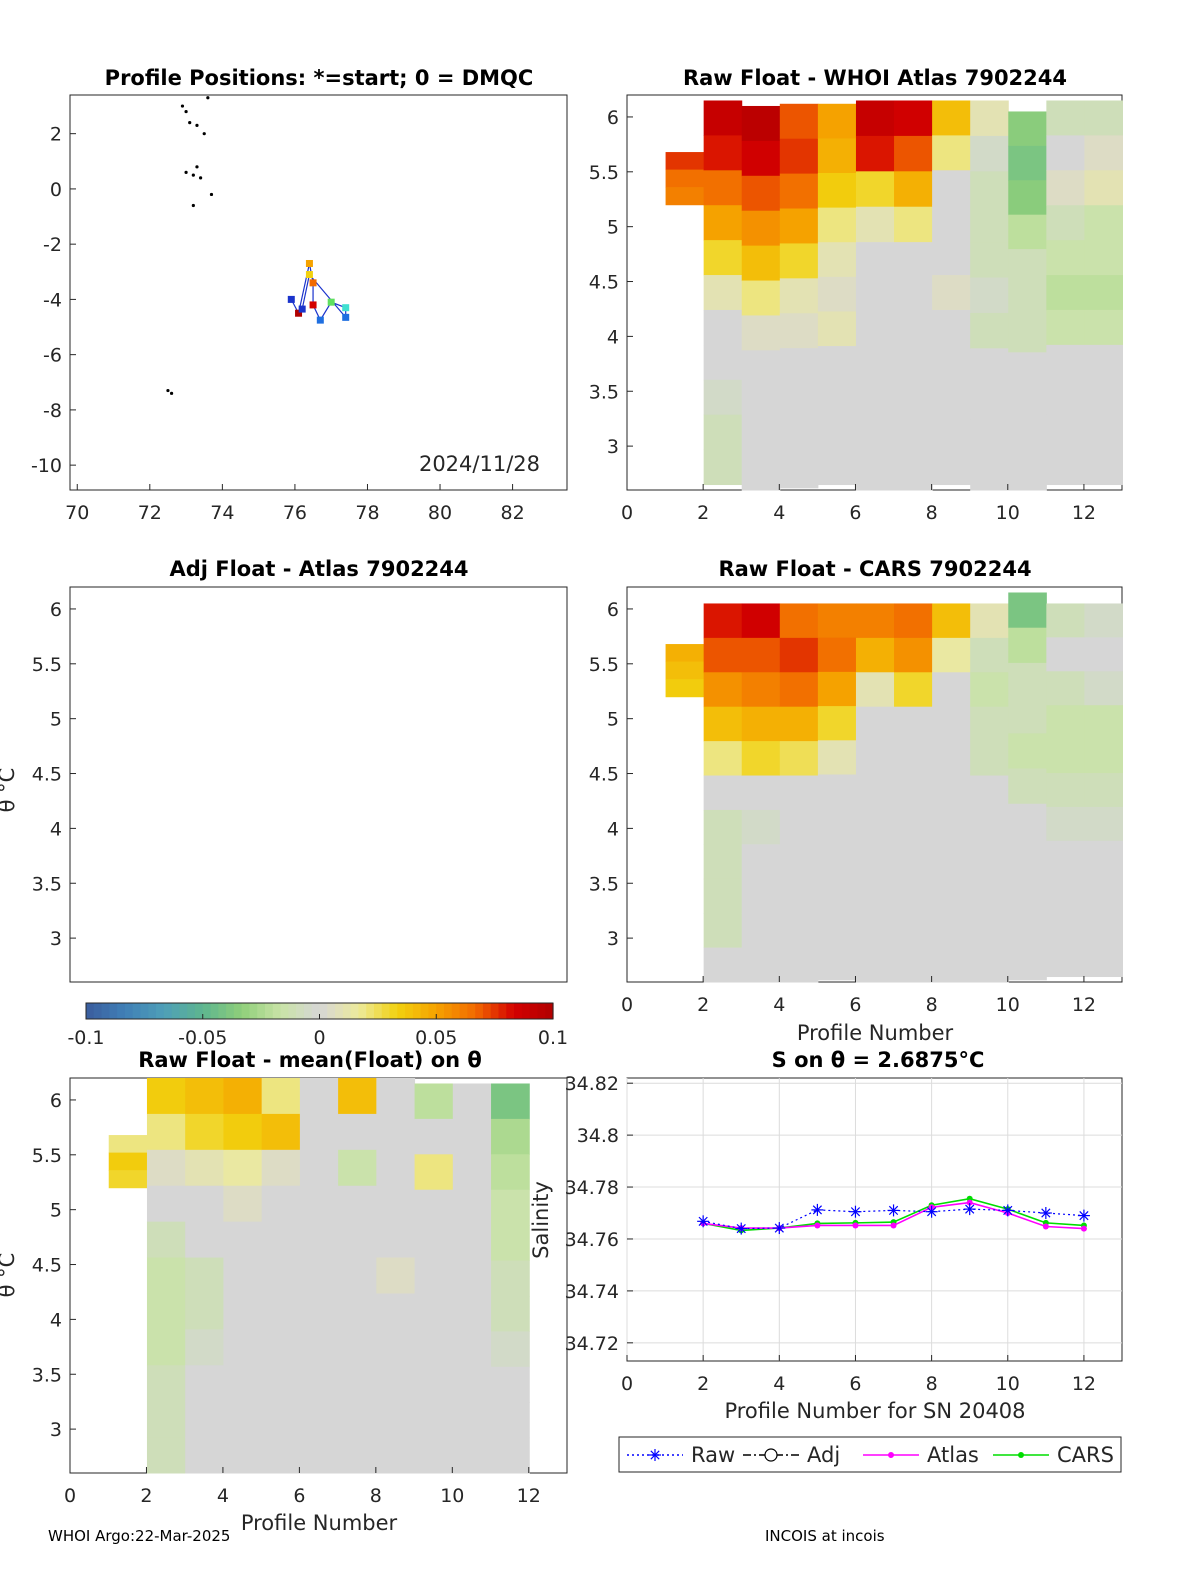 This screenshot has width=1200, height=1575. Describe the element at coordinates (47, 1156) in the screenshot. I see `y-tick-label: 5.5` at that location.